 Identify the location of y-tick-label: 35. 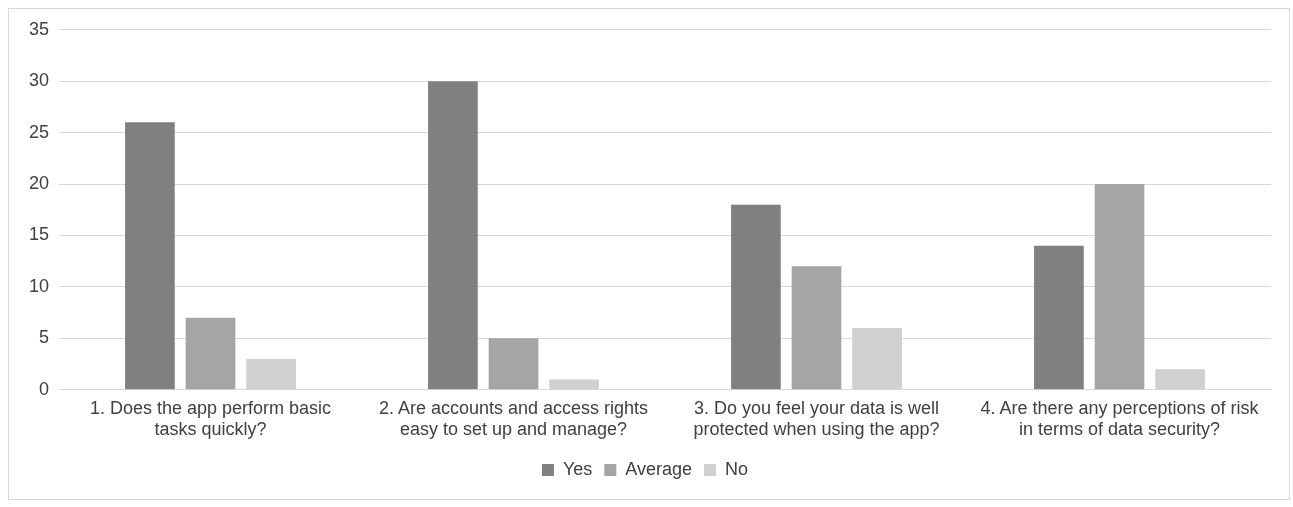
(39, 28).